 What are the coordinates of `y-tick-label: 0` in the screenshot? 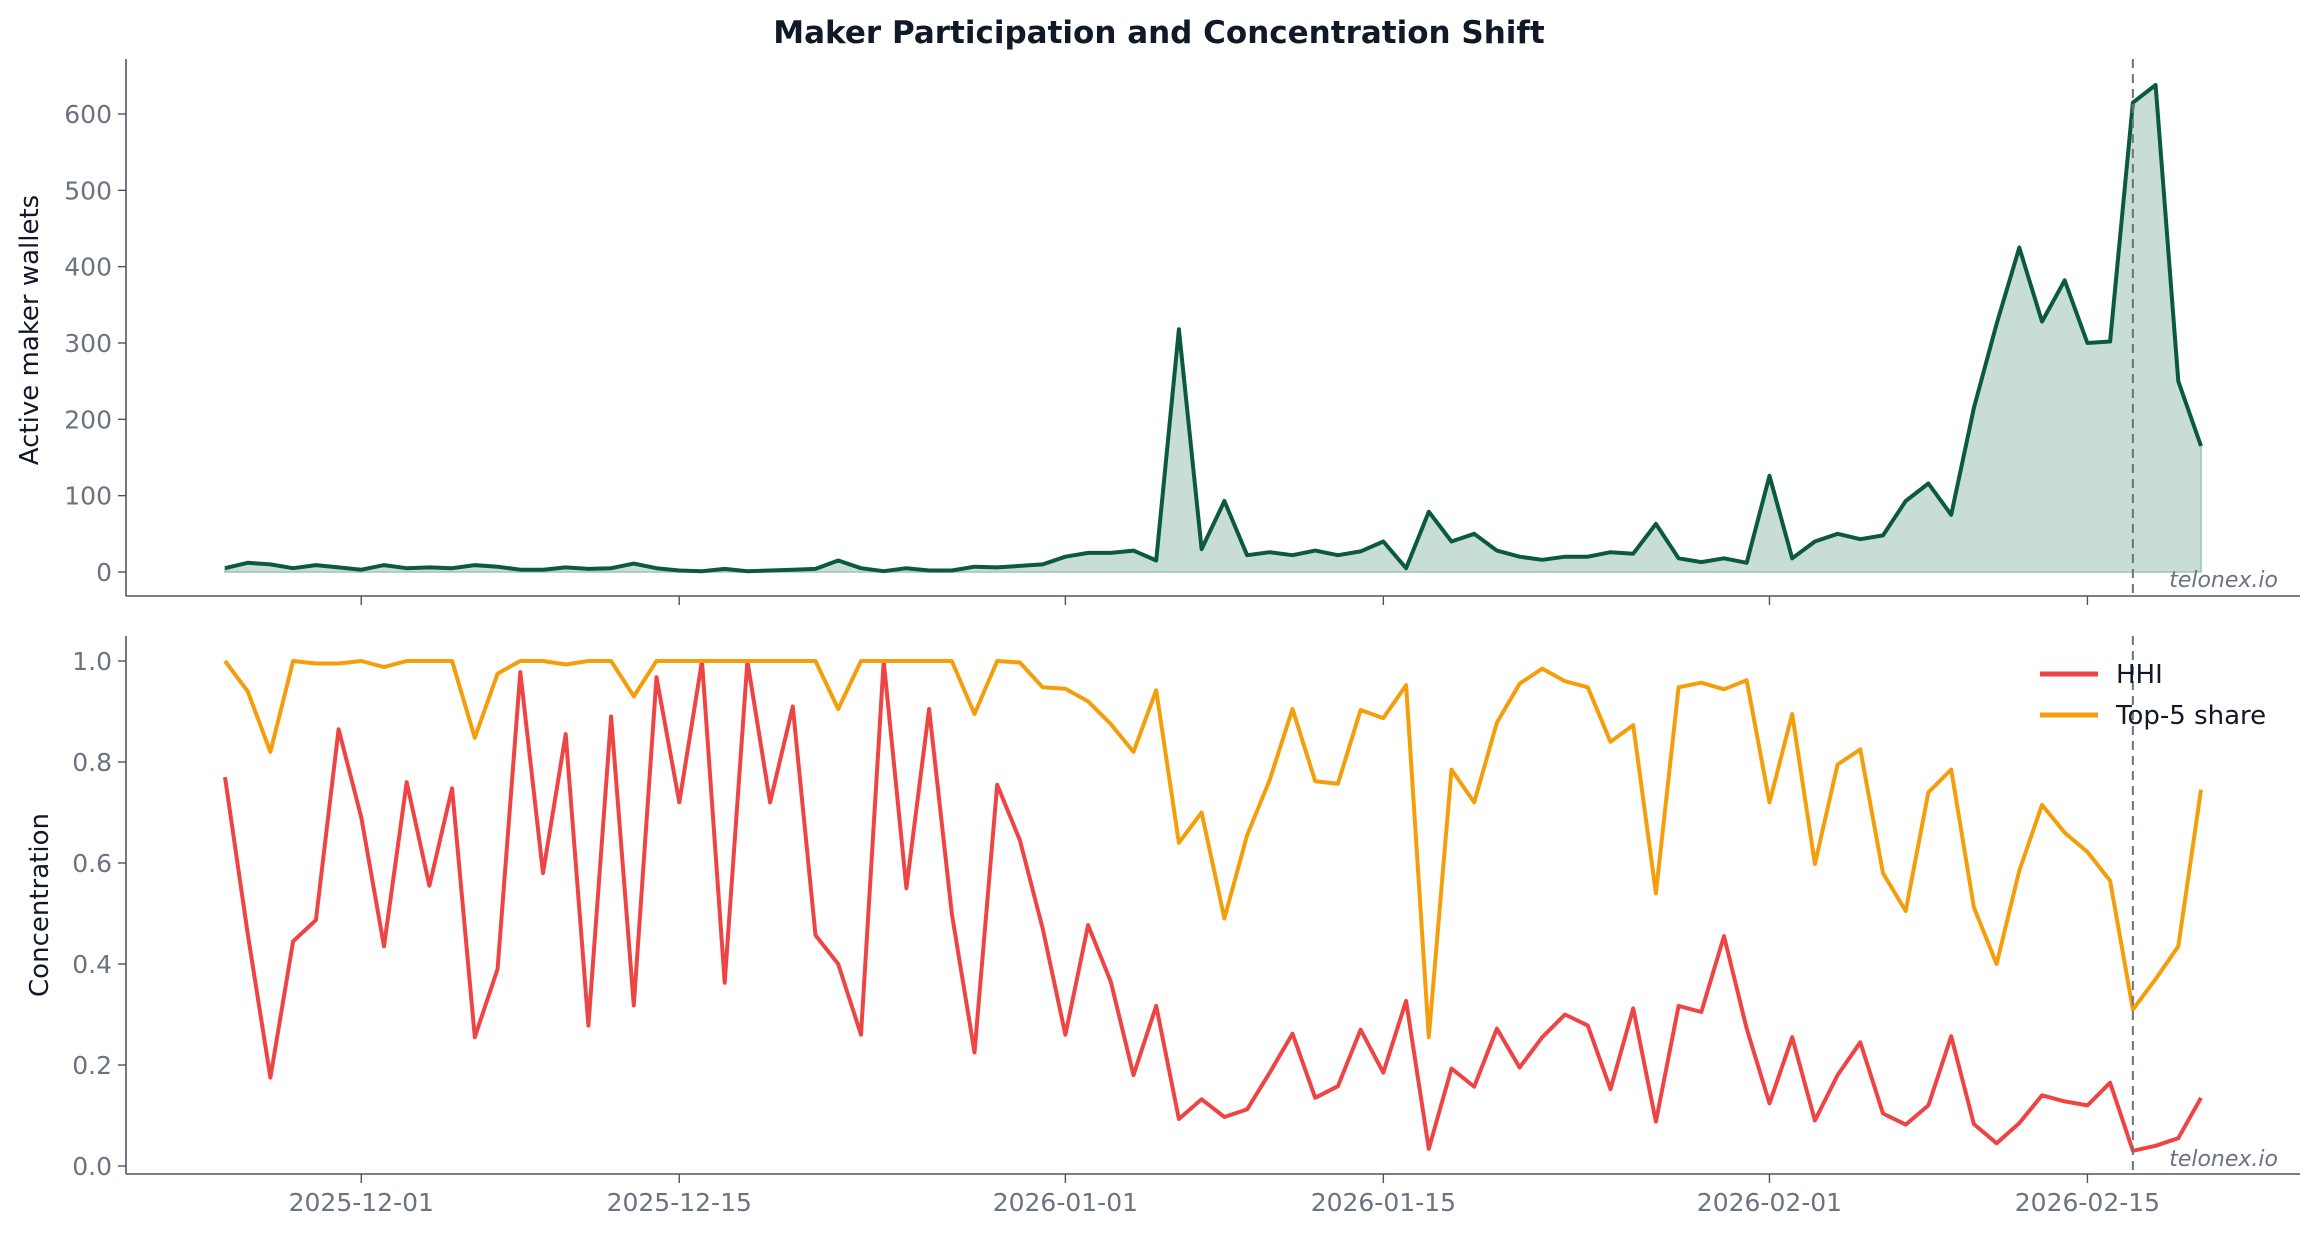 It's located at (104, 572).